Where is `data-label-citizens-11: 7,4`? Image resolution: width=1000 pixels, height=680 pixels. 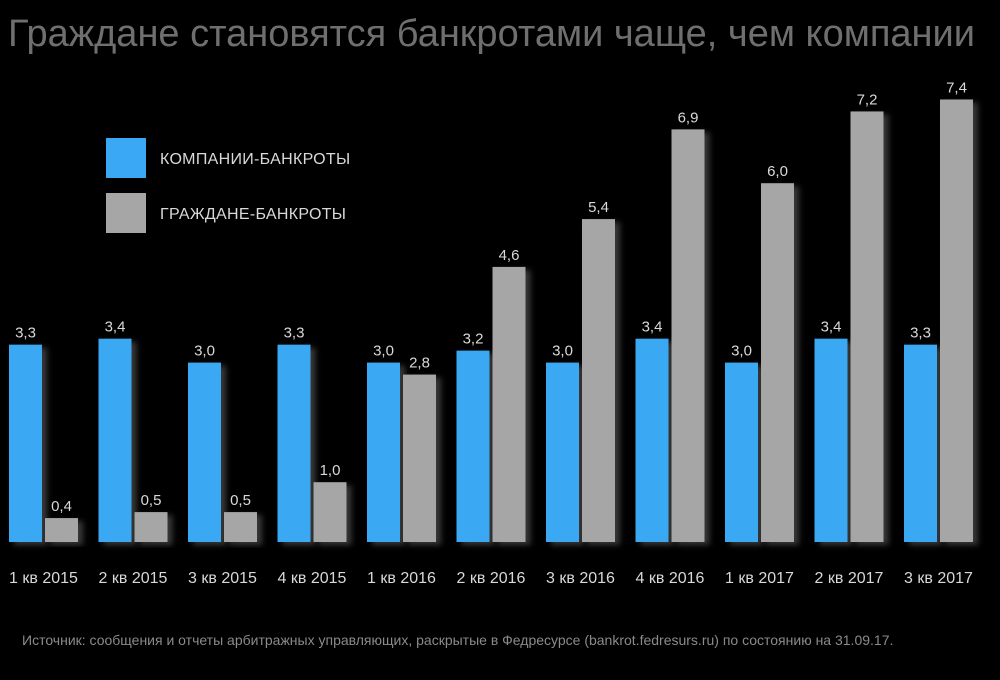 data-label-citizens-11: 7,4 is located at coordinates (956, 87).